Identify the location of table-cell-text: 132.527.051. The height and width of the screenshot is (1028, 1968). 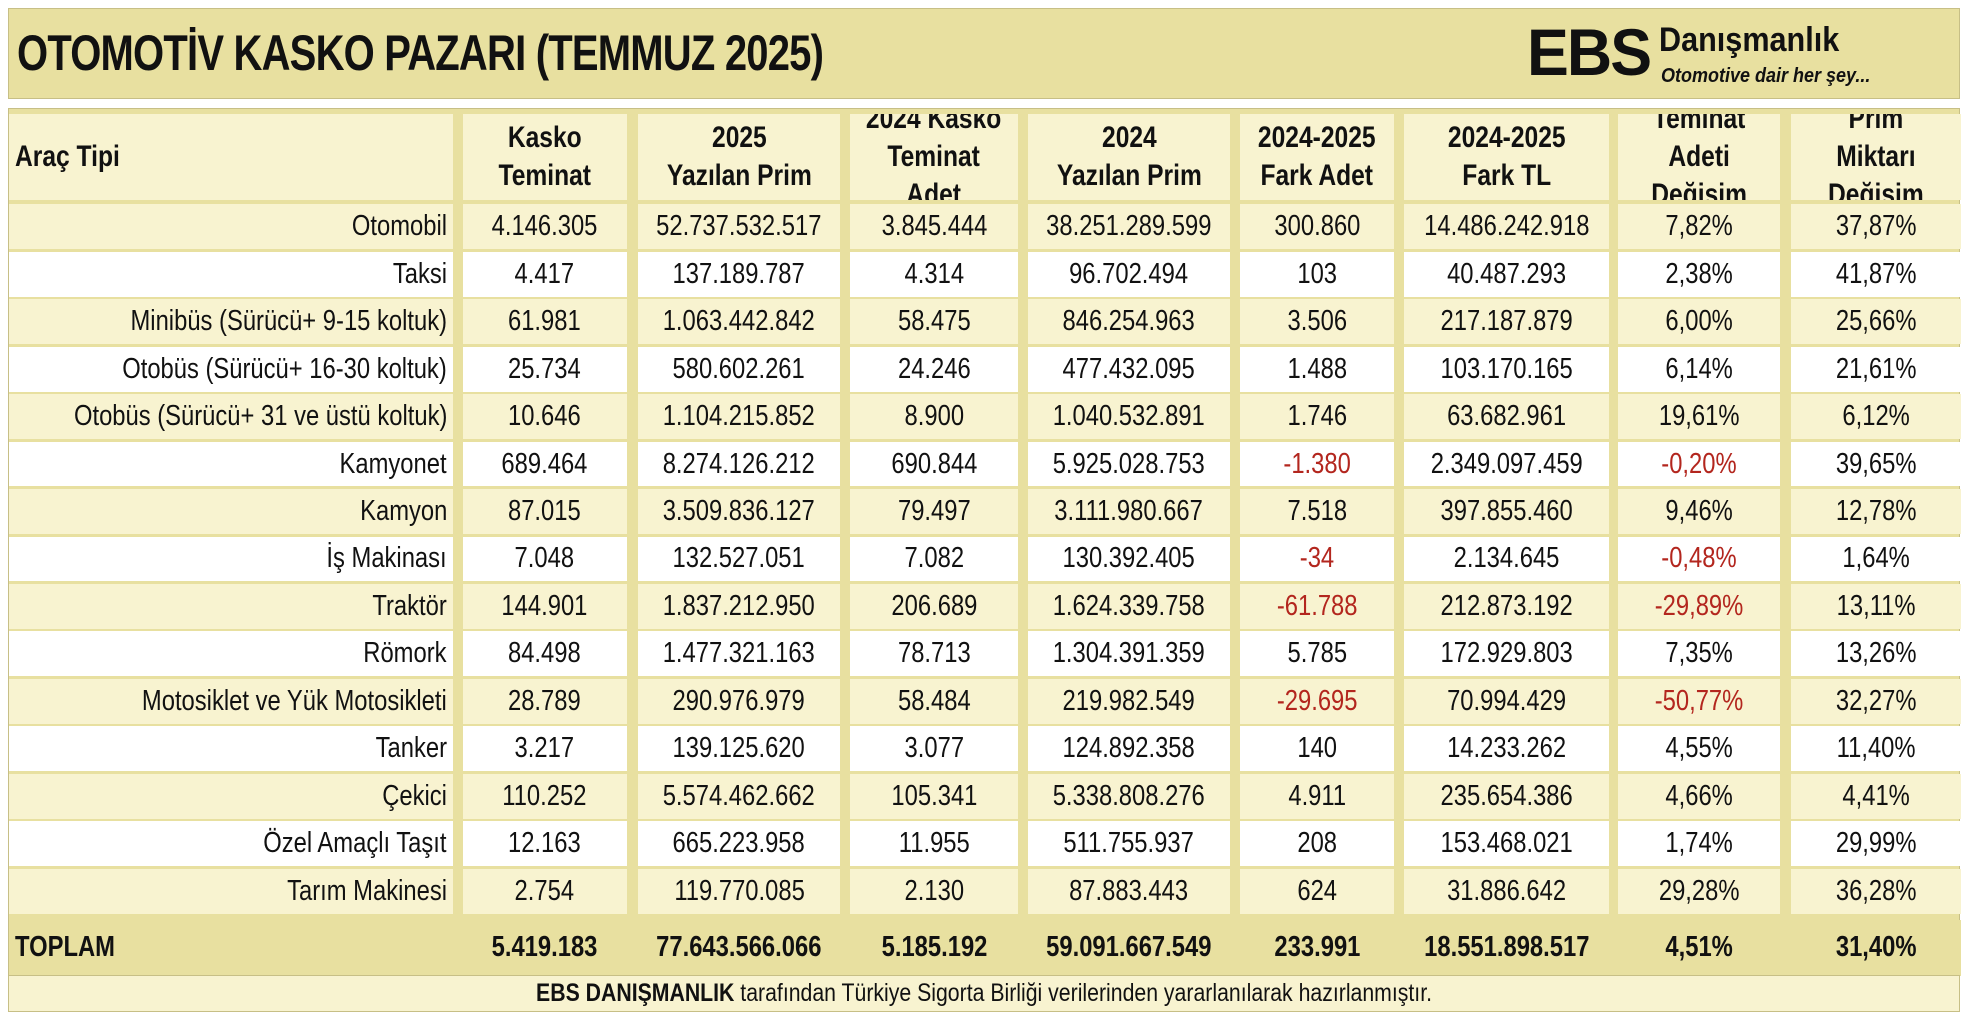
(739, 558).